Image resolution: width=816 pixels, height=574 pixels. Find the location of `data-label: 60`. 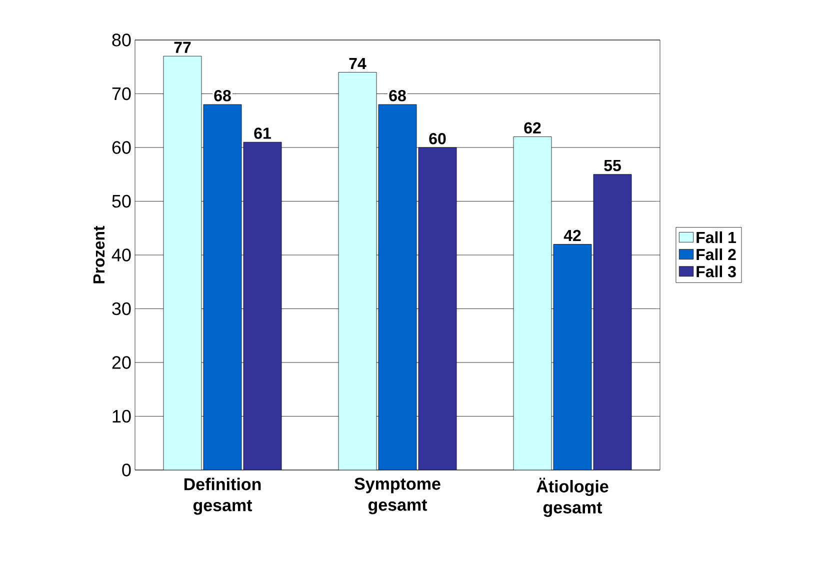

data-label: 60 is located at coordinates (437, 138).